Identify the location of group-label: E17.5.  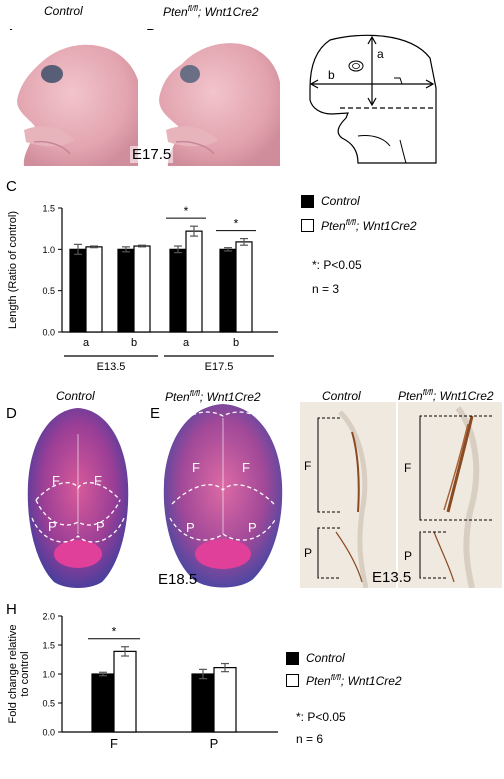
(219, 367).